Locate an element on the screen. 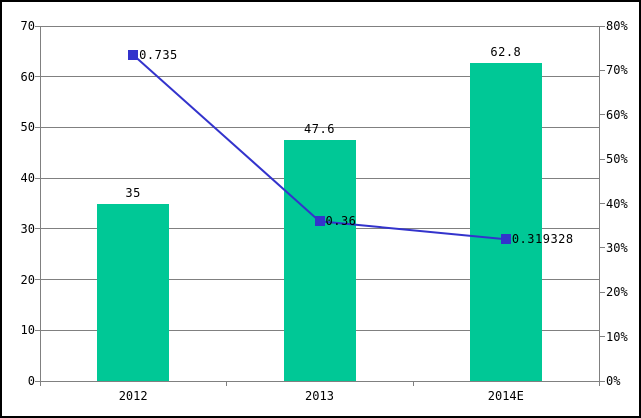 The width and height of the screenshot is (641, 418). bar-value-label: 35 is located at coordinates (133, 192).